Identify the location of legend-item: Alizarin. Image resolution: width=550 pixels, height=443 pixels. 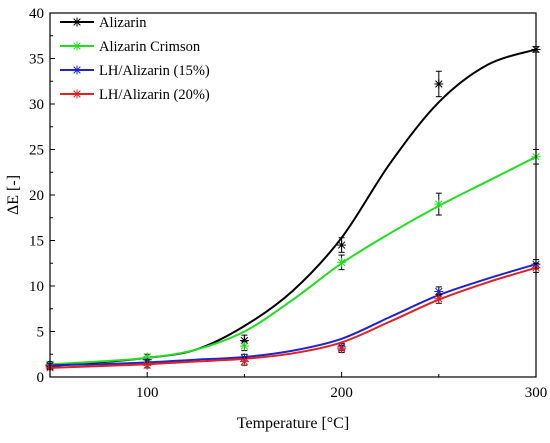
(103, 23).